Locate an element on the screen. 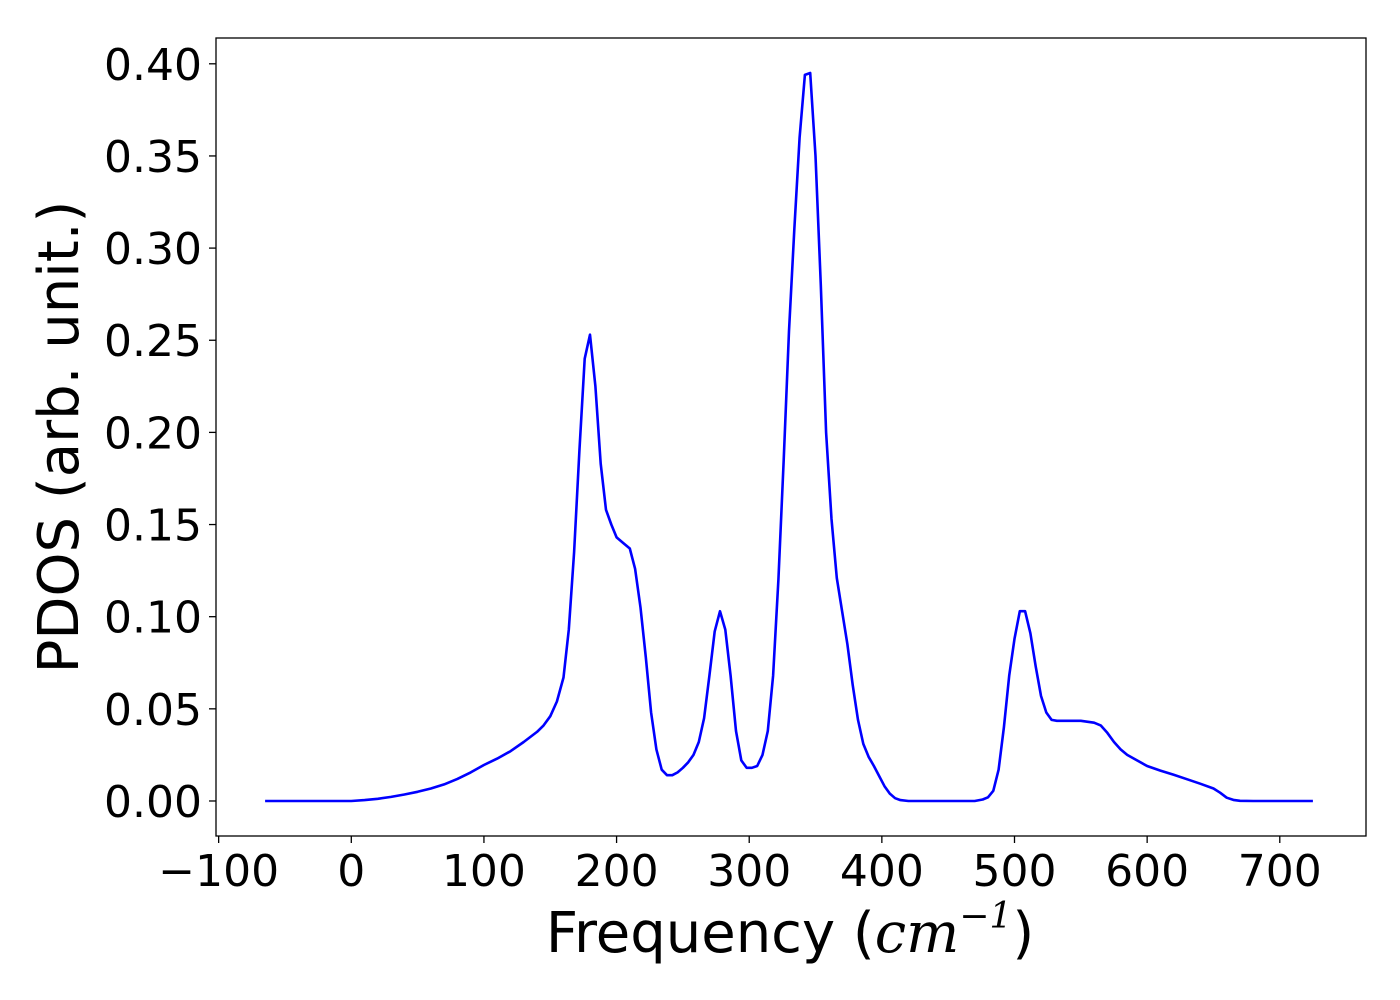 This screenshot has width=1400, height=1000. x-tick-label: −100 is located at coordinates (218, 871).